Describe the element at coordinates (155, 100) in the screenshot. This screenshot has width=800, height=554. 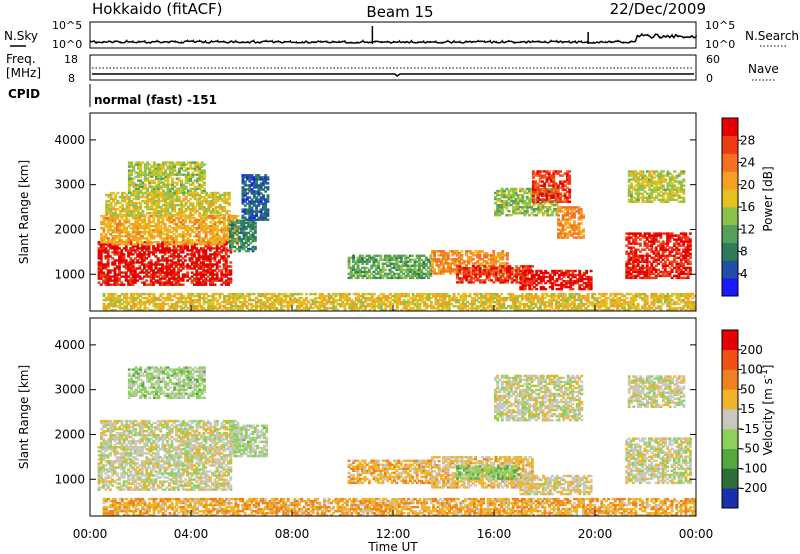
I see `cpid-value: normal (fast) -151` at that location.